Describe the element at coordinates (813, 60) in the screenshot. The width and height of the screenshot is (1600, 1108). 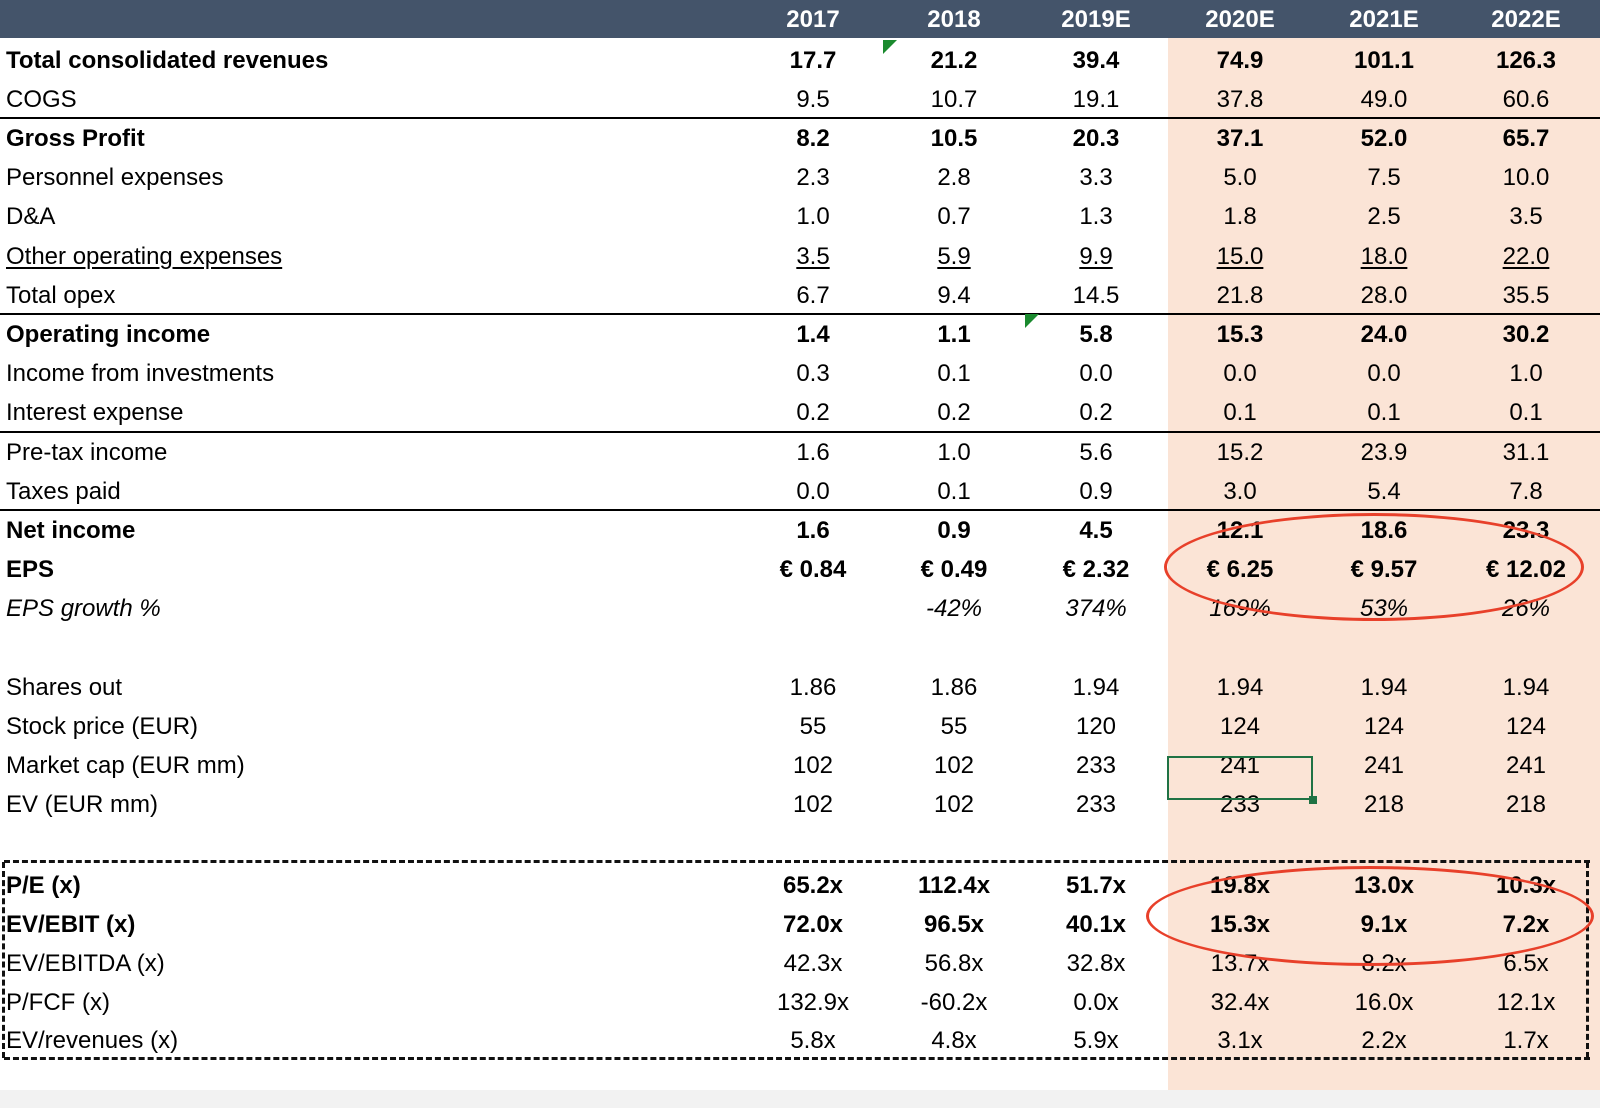
I see `cell: 17.7` at that location.